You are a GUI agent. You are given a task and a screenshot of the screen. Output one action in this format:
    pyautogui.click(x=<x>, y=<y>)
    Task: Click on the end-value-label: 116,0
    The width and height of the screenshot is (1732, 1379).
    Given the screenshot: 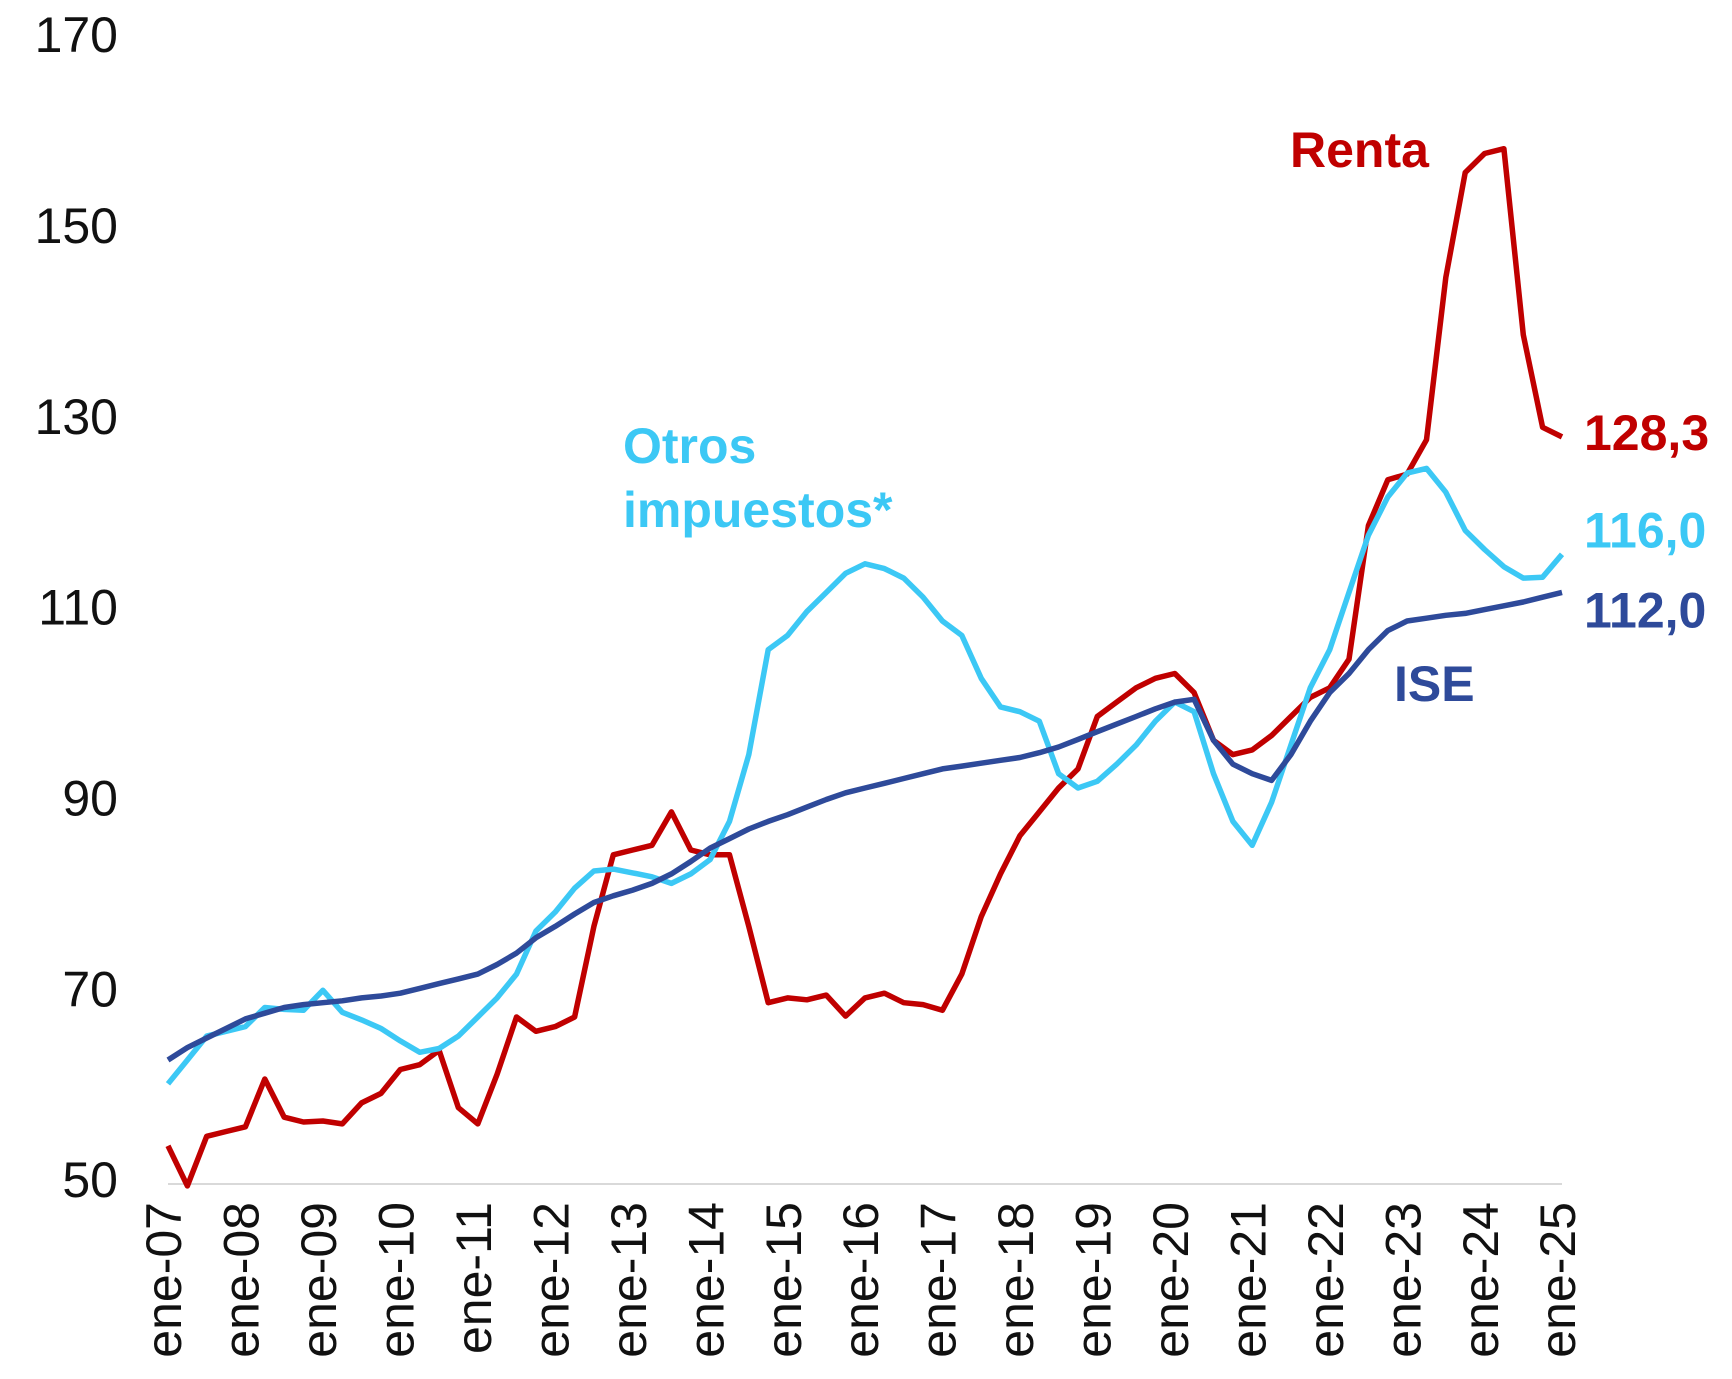 What is the action you would take?
    pyautogui.click(x=1645, y=530)
    